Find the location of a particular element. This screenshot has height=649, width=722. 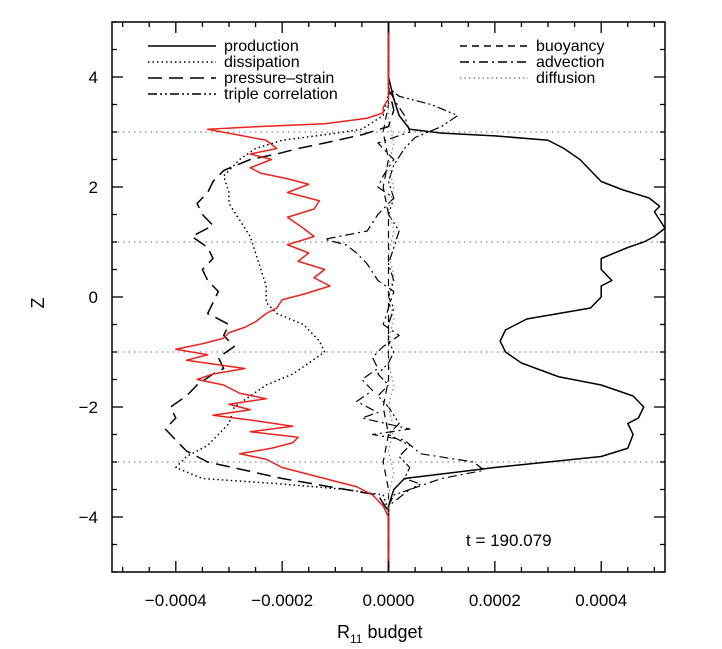

legend-label: advection is located at coordinates (570, 62).